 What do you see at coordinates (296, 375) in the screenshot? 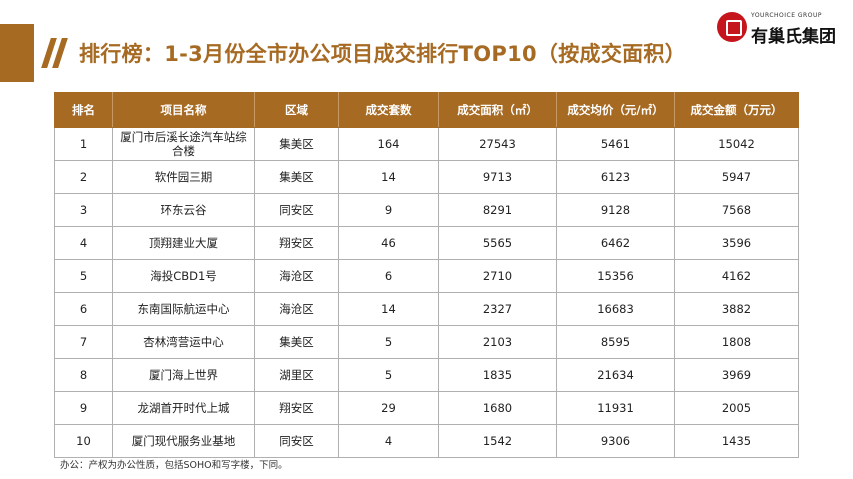
I see `cell-district: 湖里区` at bounding box center [296, 375].